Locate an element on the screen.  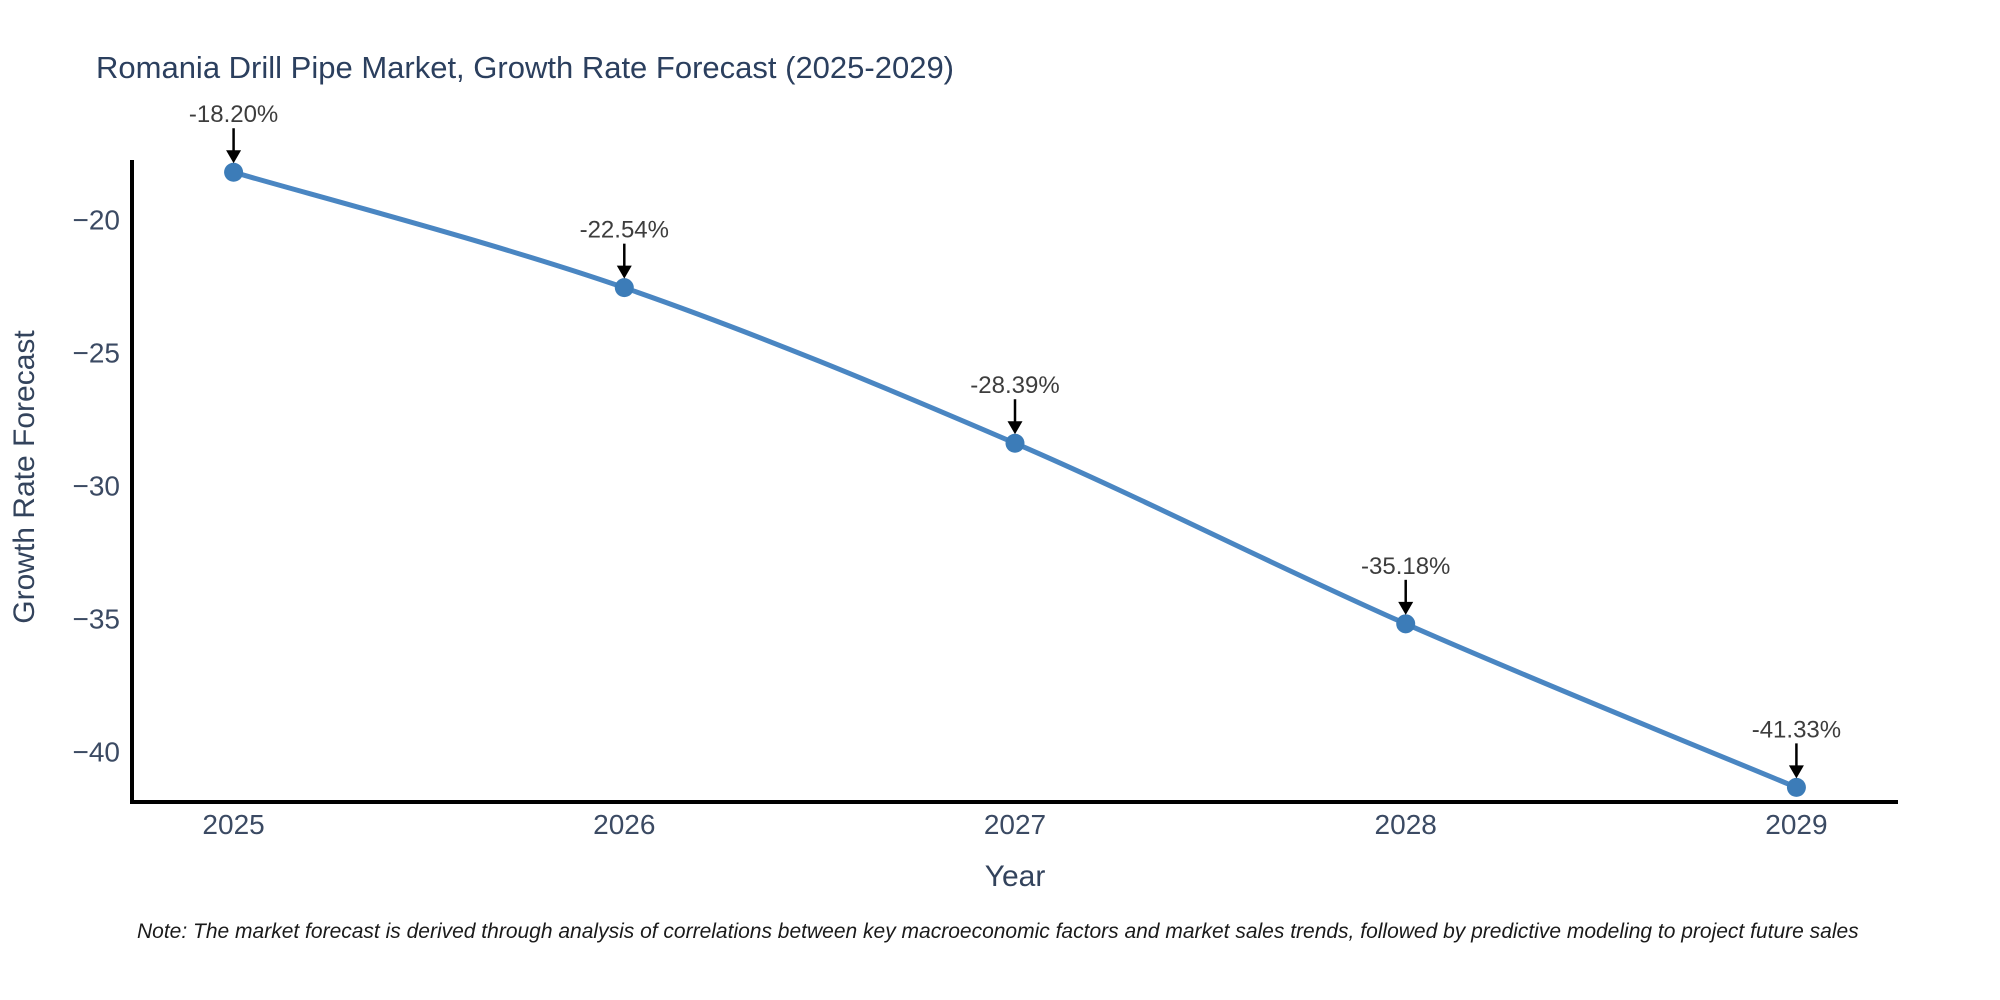
y-tick-label: −30 is located at coordinates (97, 486).